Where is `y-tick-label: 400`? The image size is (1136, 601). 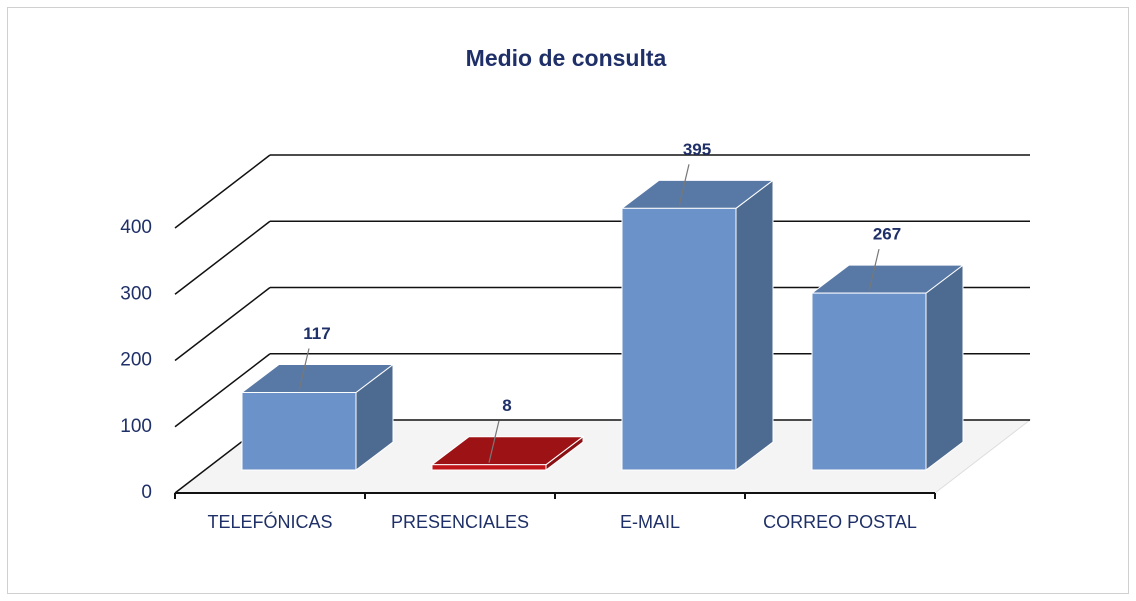
y-tick-label: 400 is located at coordinates (136, 227).